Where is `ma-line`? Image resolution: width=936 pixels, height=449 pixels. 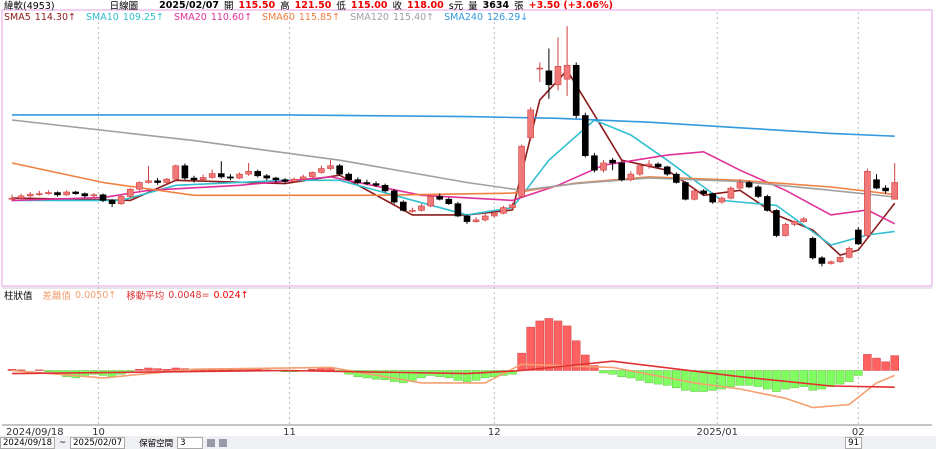 ma-line is located at coordinates (453, 125).